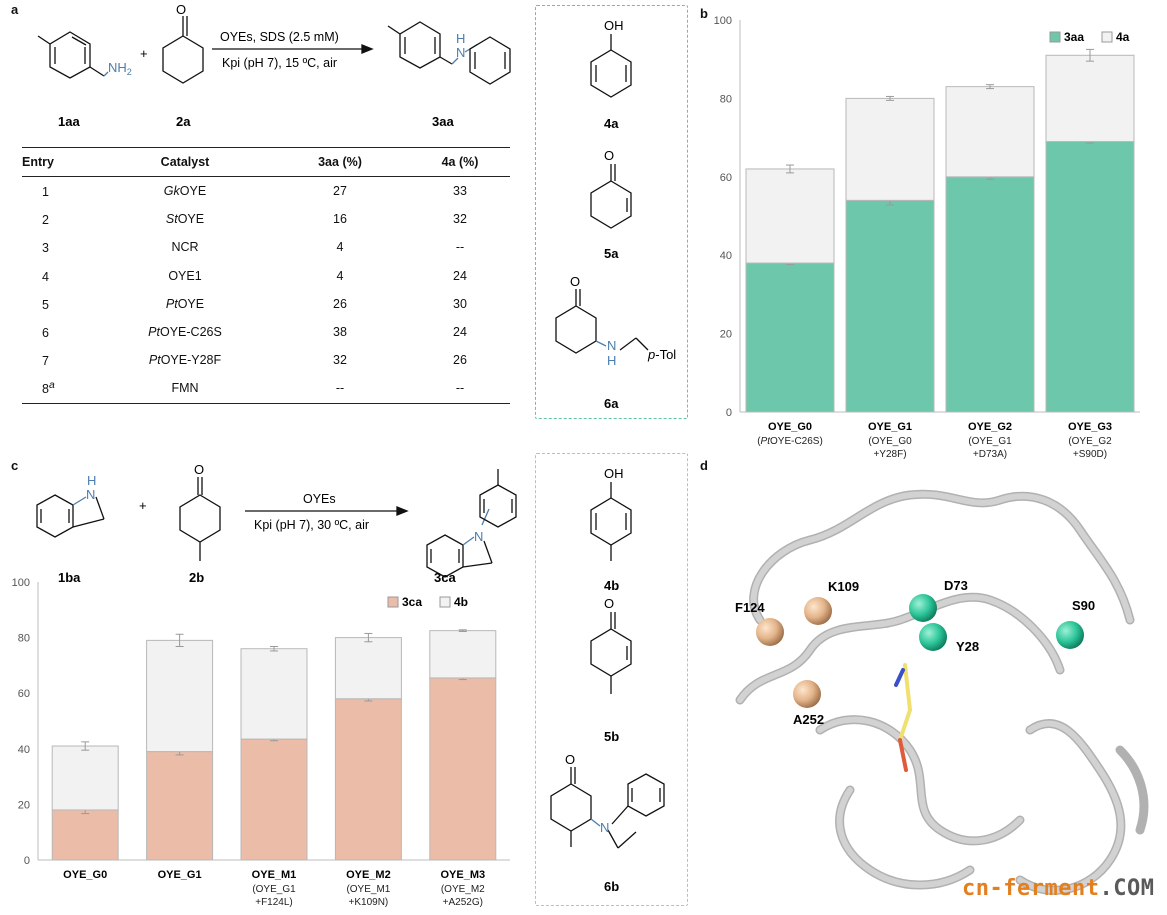  I want to click on ketone-o: O, so click(181, 9).